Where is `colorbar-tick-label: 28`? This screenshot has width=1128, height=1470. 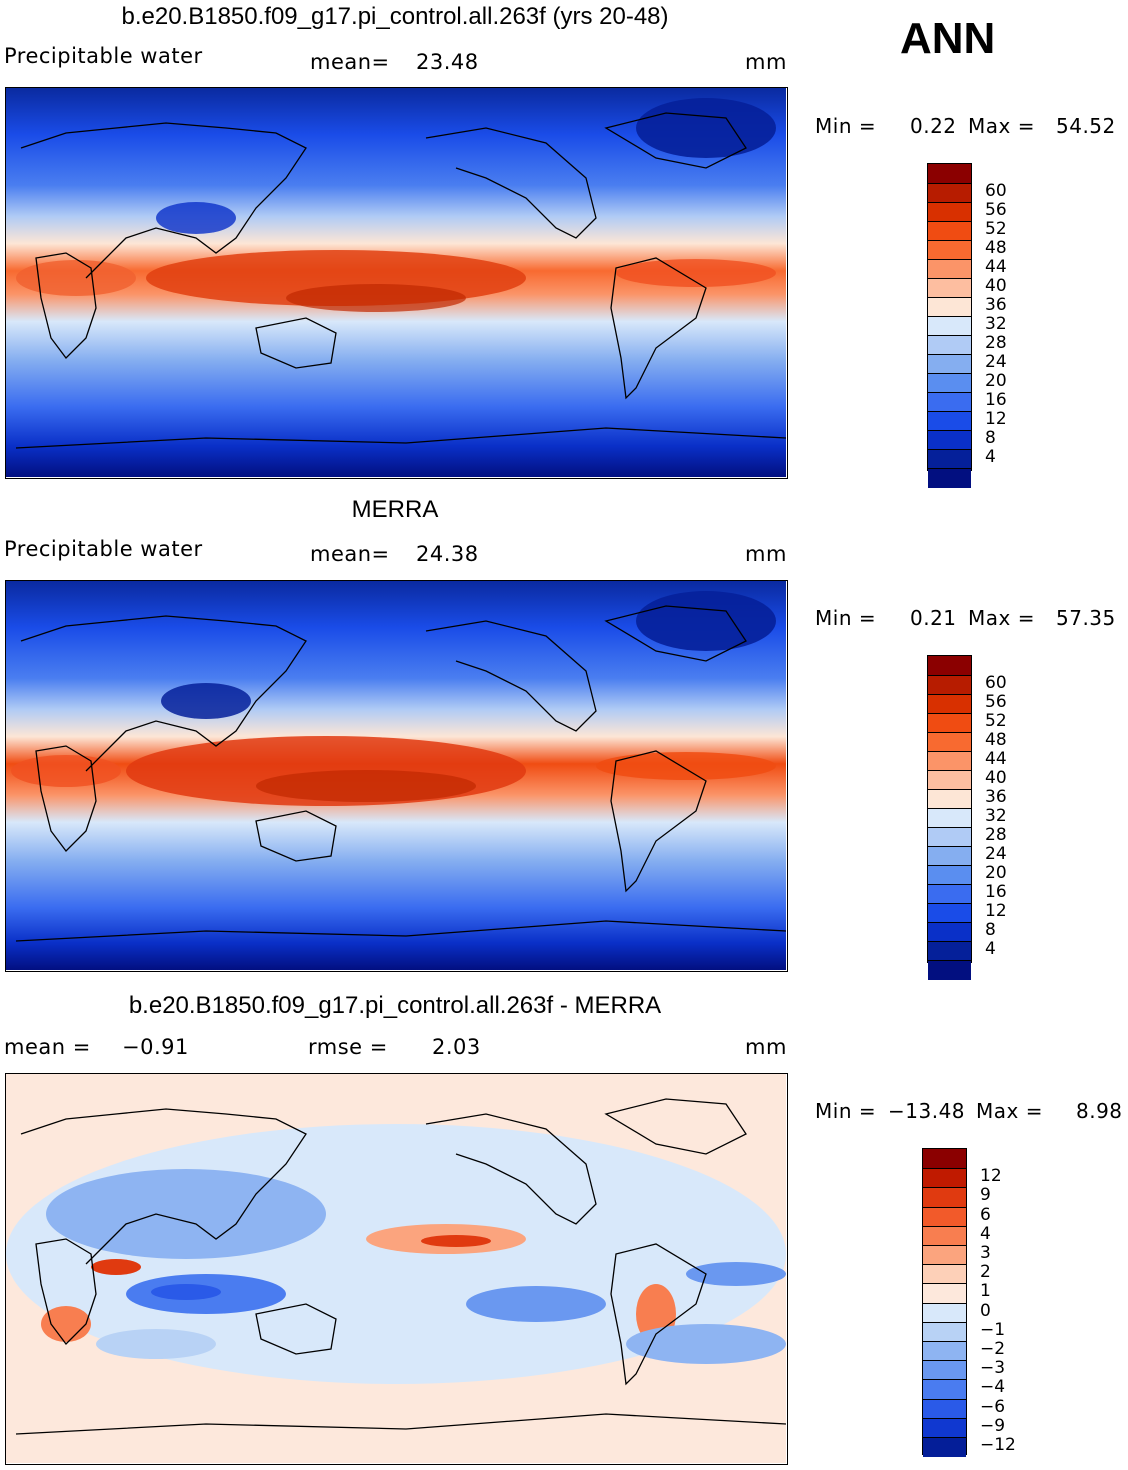 colorbar-tick-label: 28 is located at coordinates (996, 835).